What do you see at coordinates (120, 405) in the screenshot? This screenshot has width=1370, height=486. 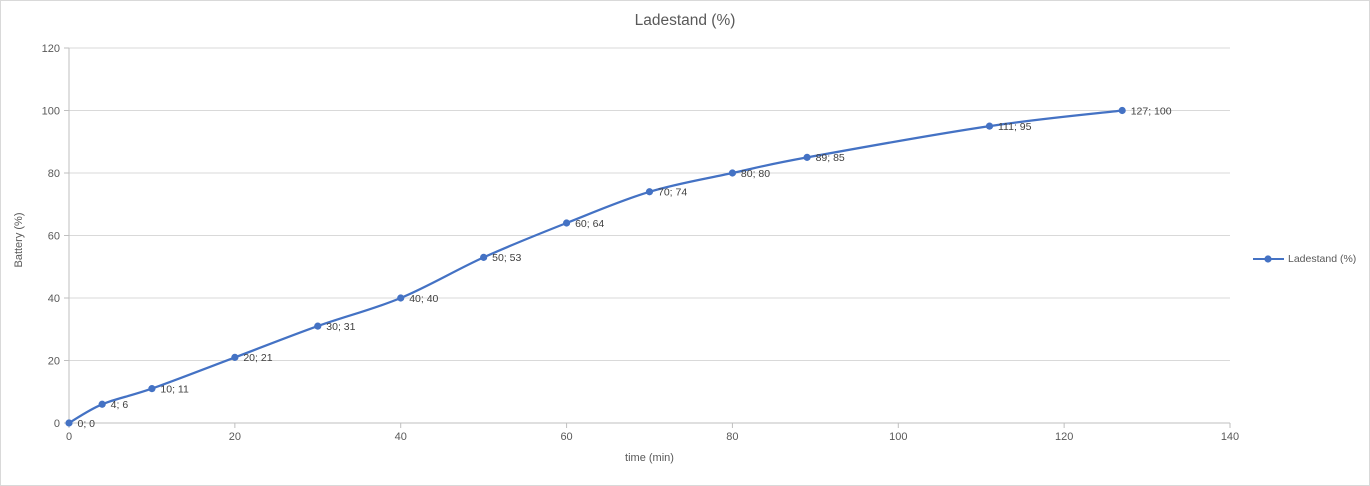 I see `data-point-label: 4; 6` at bounding box center [120, 405].